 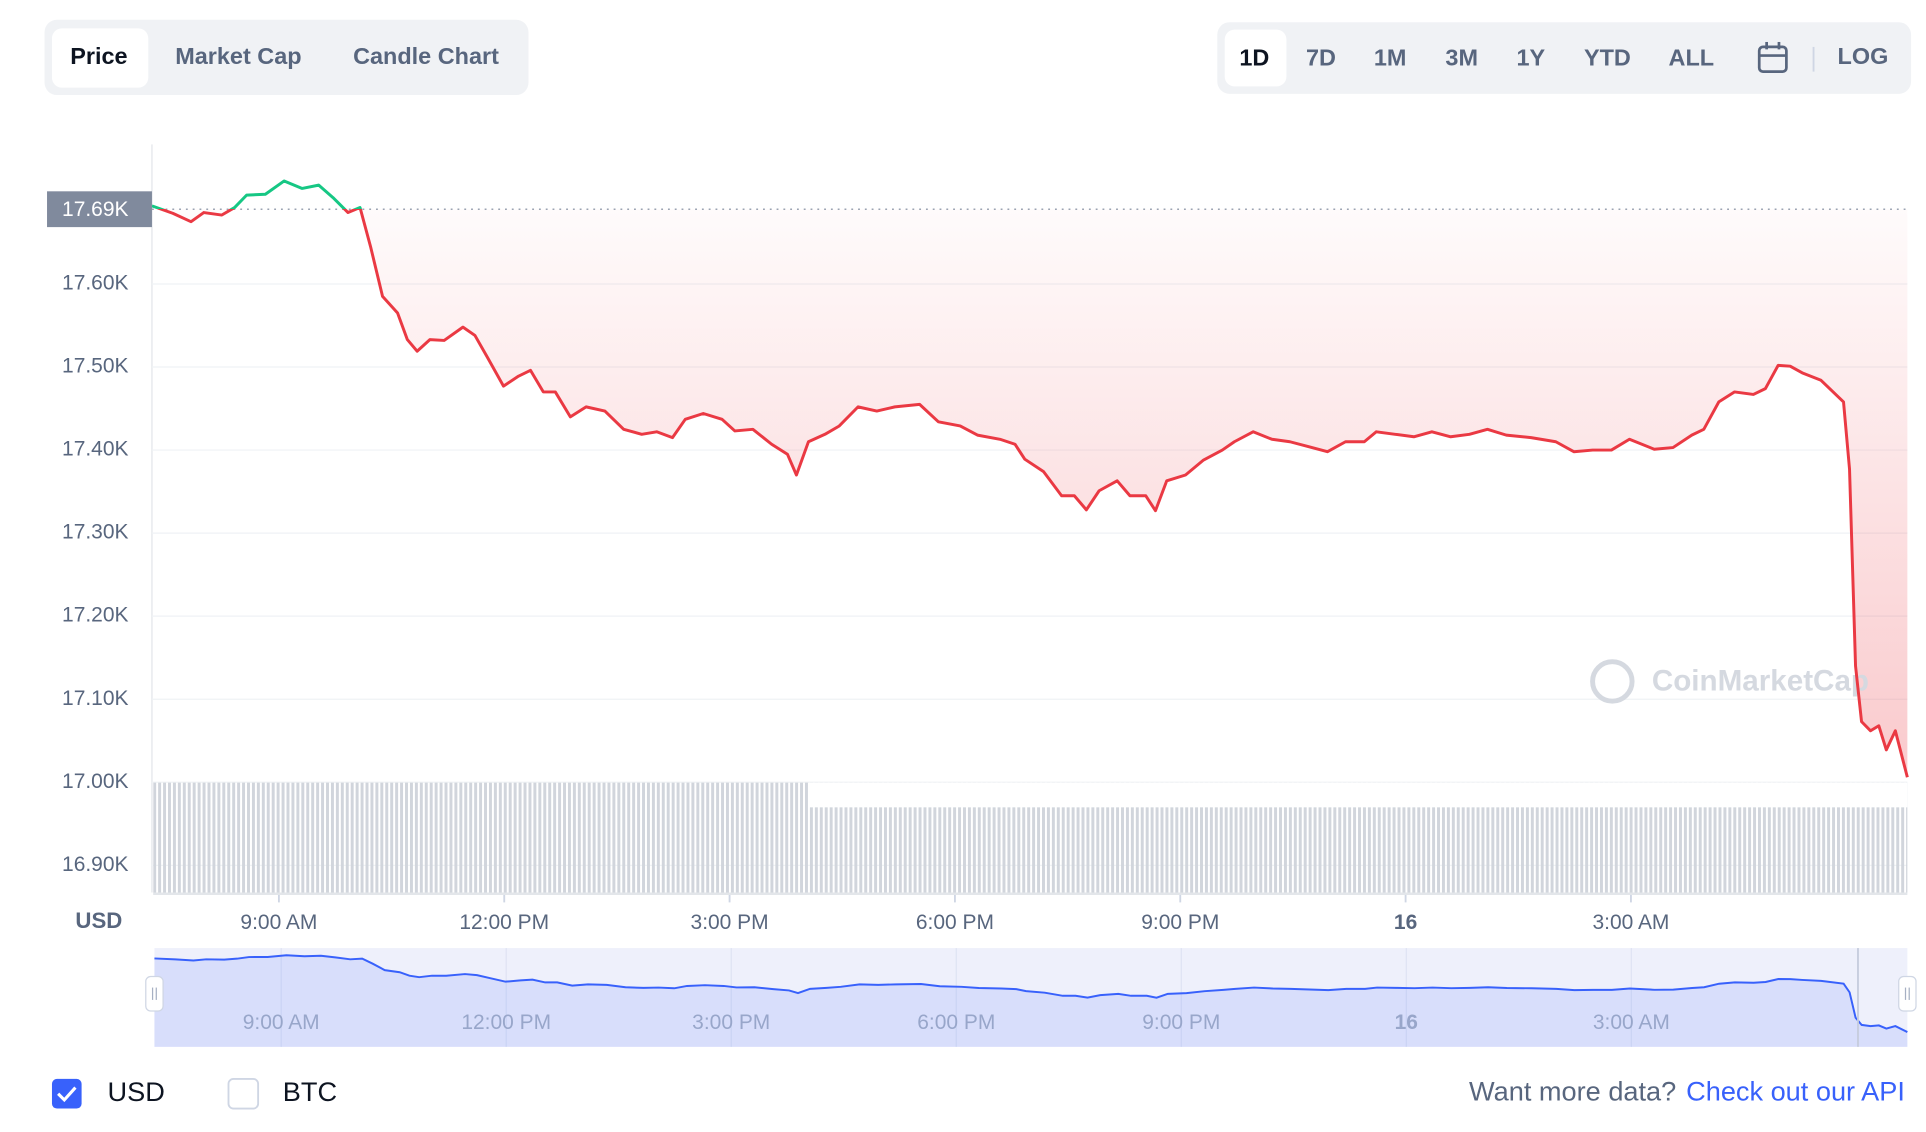 I want to click on range-button: YTD, so click(x=1607, y=57).